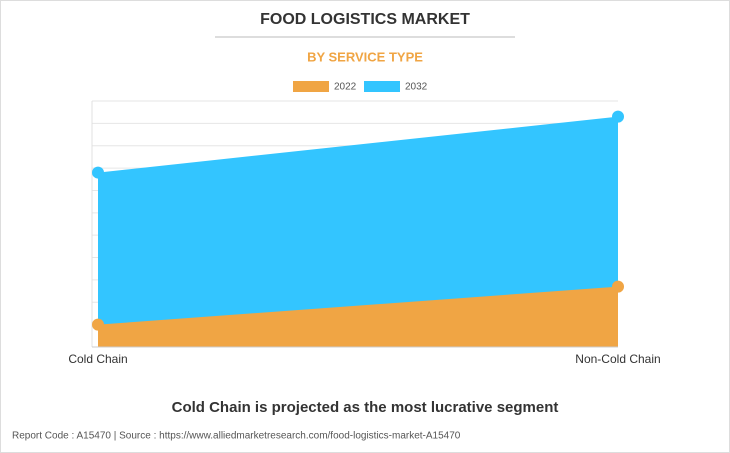  I want to click on chart-title: FOOD LOGISTICS MARKET, so click(365, 19).